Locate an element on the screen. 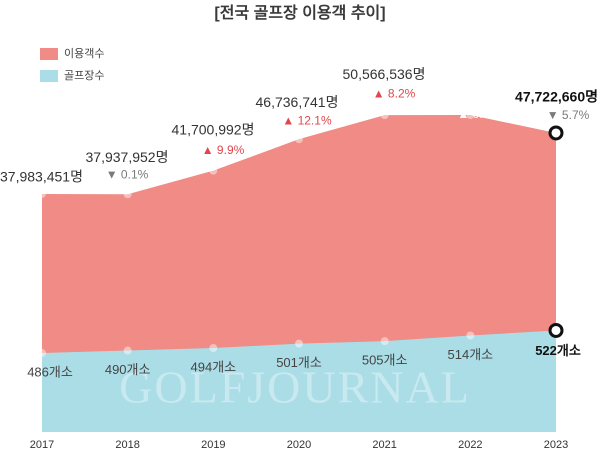 This screenshot has width=600, height=451. x-tick-label: 2019 is located at coordinates (213, 445).